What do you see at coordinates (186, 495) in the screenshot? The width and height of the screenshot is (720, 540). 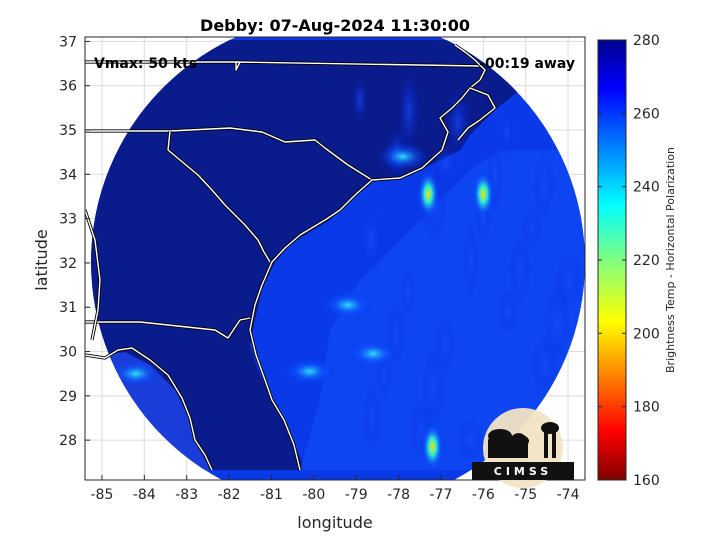 I see `x-tick-label: -83` at bounding box center [186, 495].